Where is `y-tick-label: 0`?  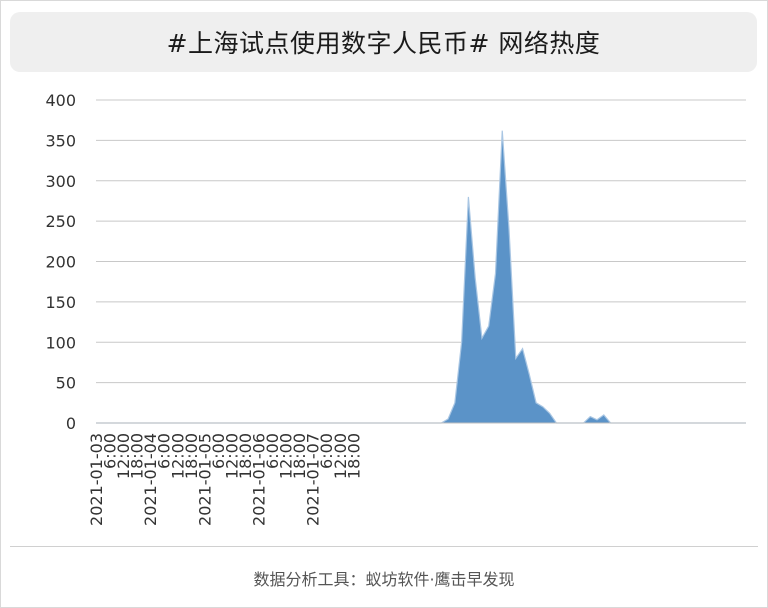
y-tick-label: 0 is located at coordinates (71, 423).